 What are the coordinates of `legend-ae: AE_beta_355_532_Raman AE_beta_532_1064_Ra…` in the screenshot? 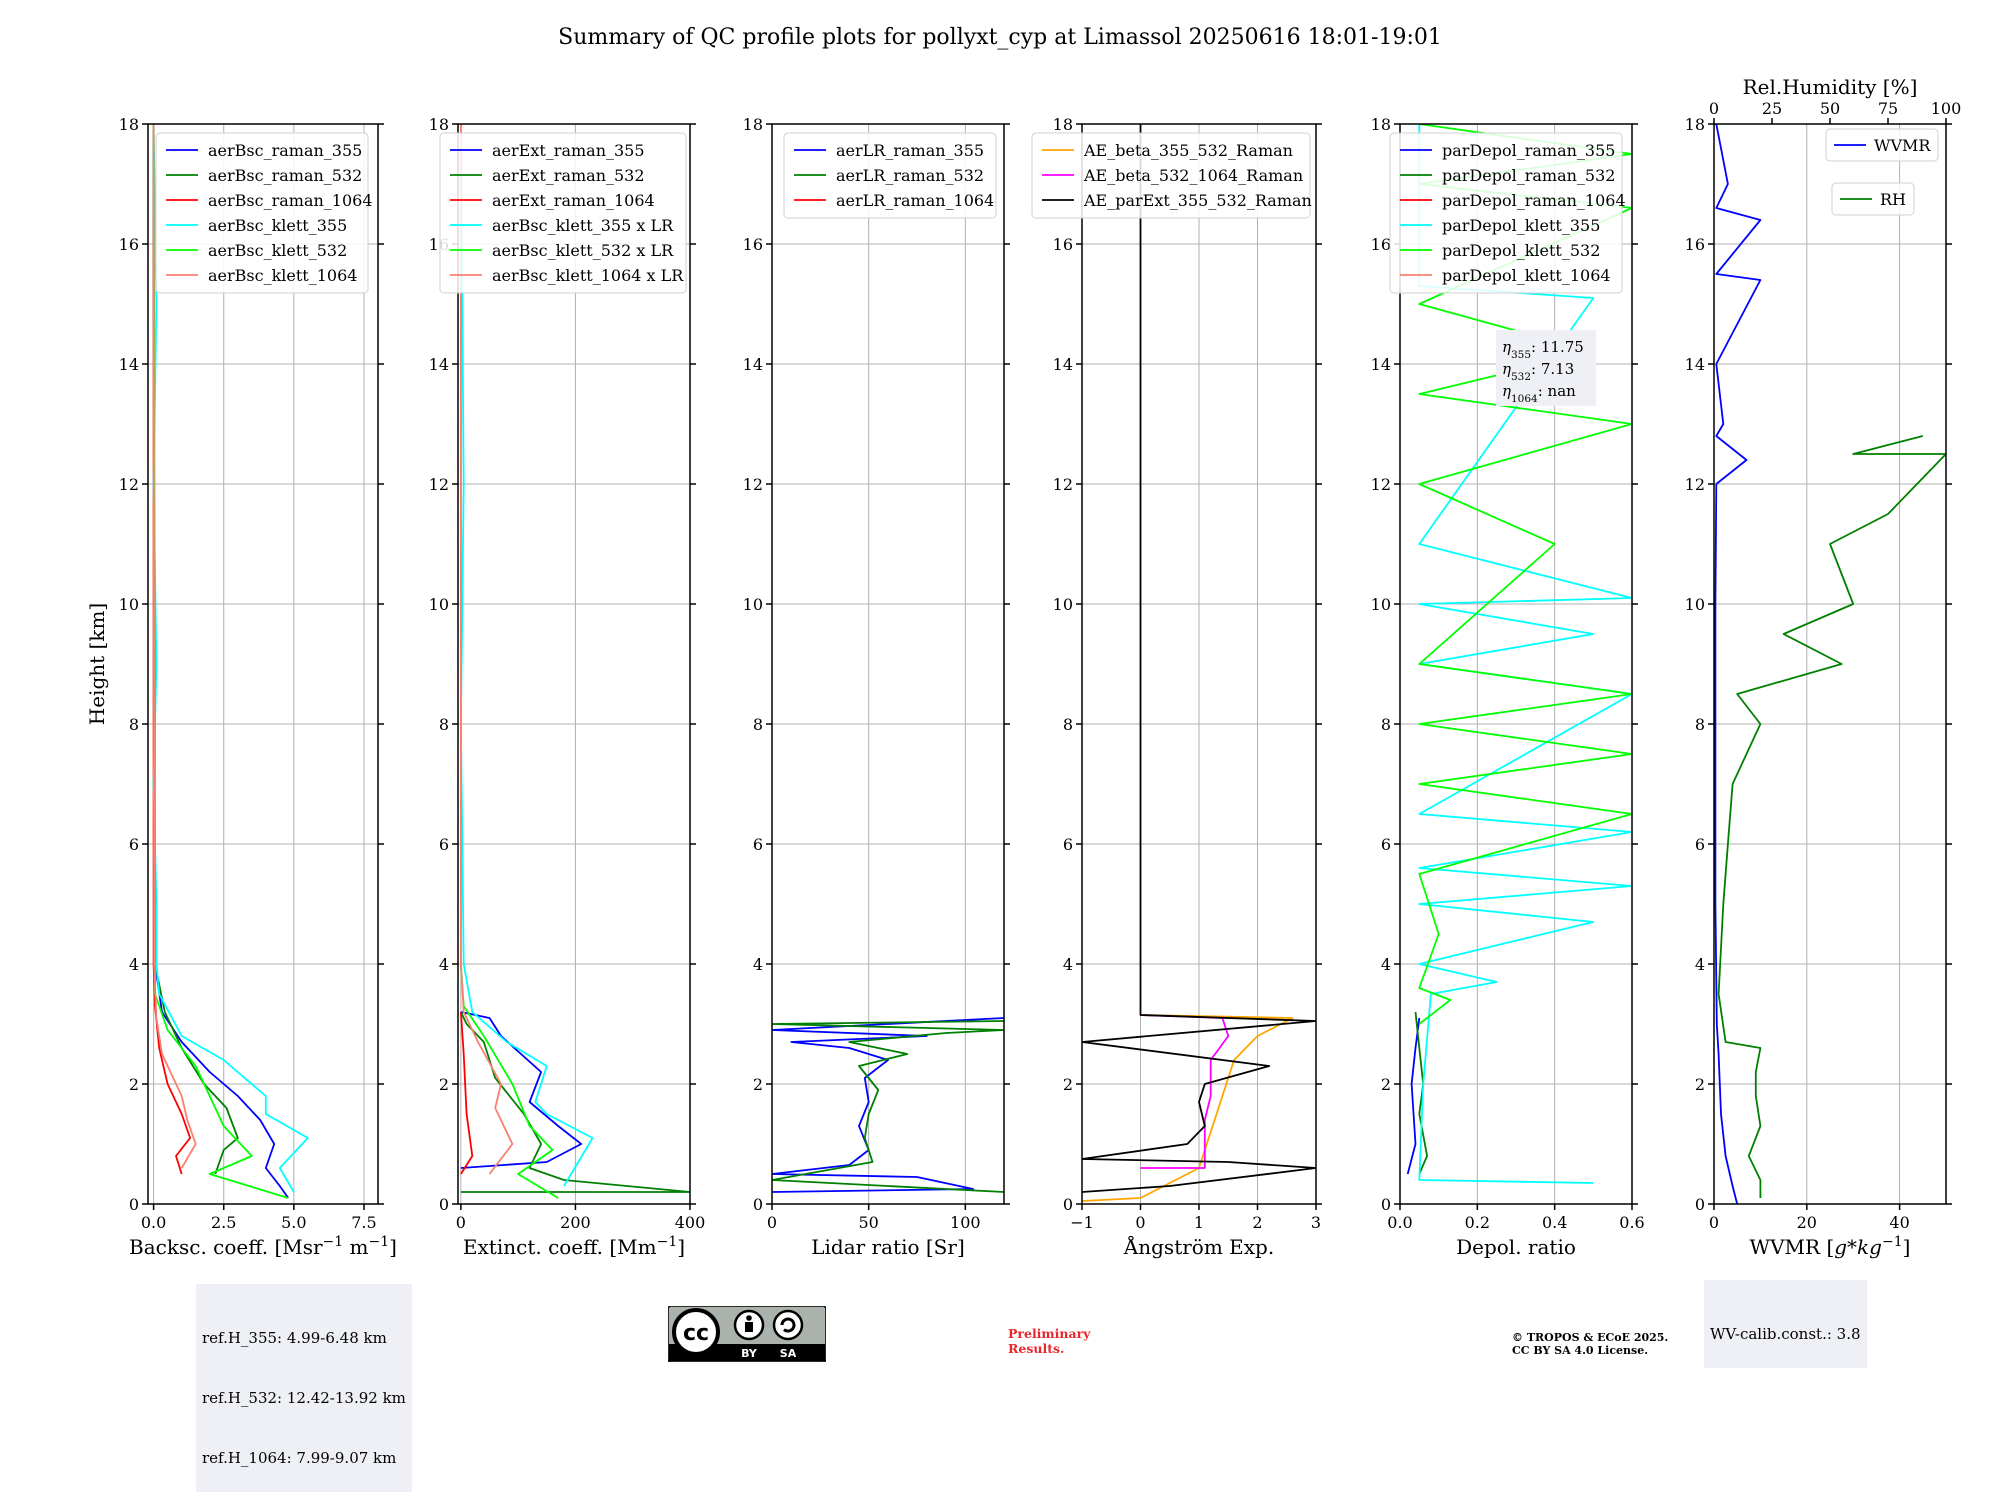 It's located at (1171, 175).